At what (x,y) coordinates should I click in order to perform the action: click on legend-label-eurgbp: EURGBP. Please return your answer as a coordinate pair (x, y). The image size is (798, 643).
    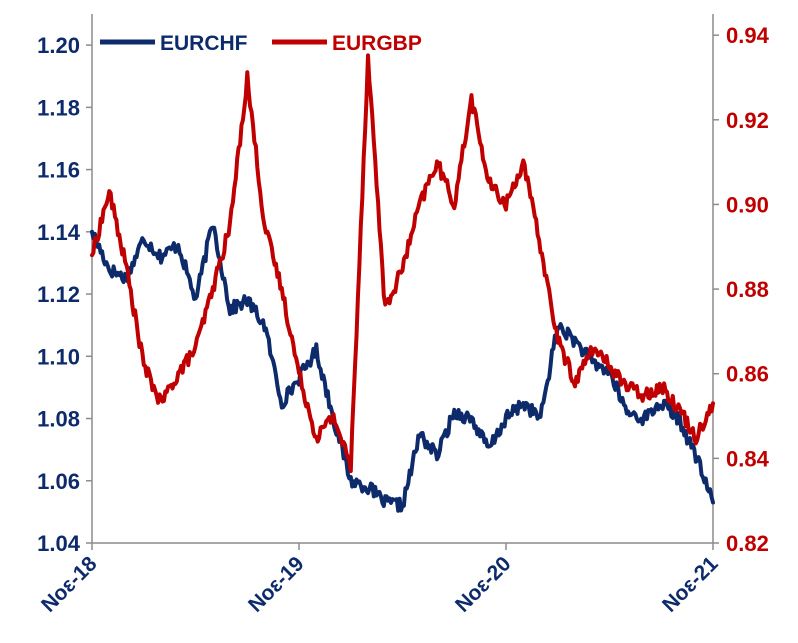
    Looking at the image, I should click on (377, 43).